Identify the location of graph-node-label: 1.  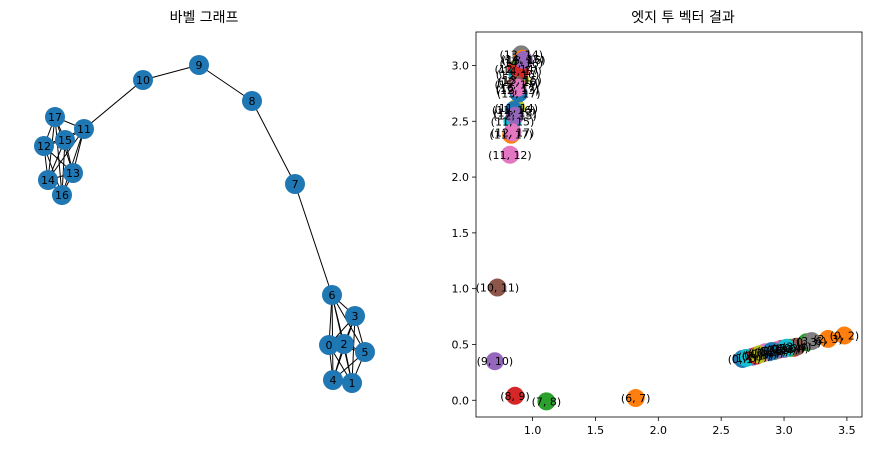
(352, 383).